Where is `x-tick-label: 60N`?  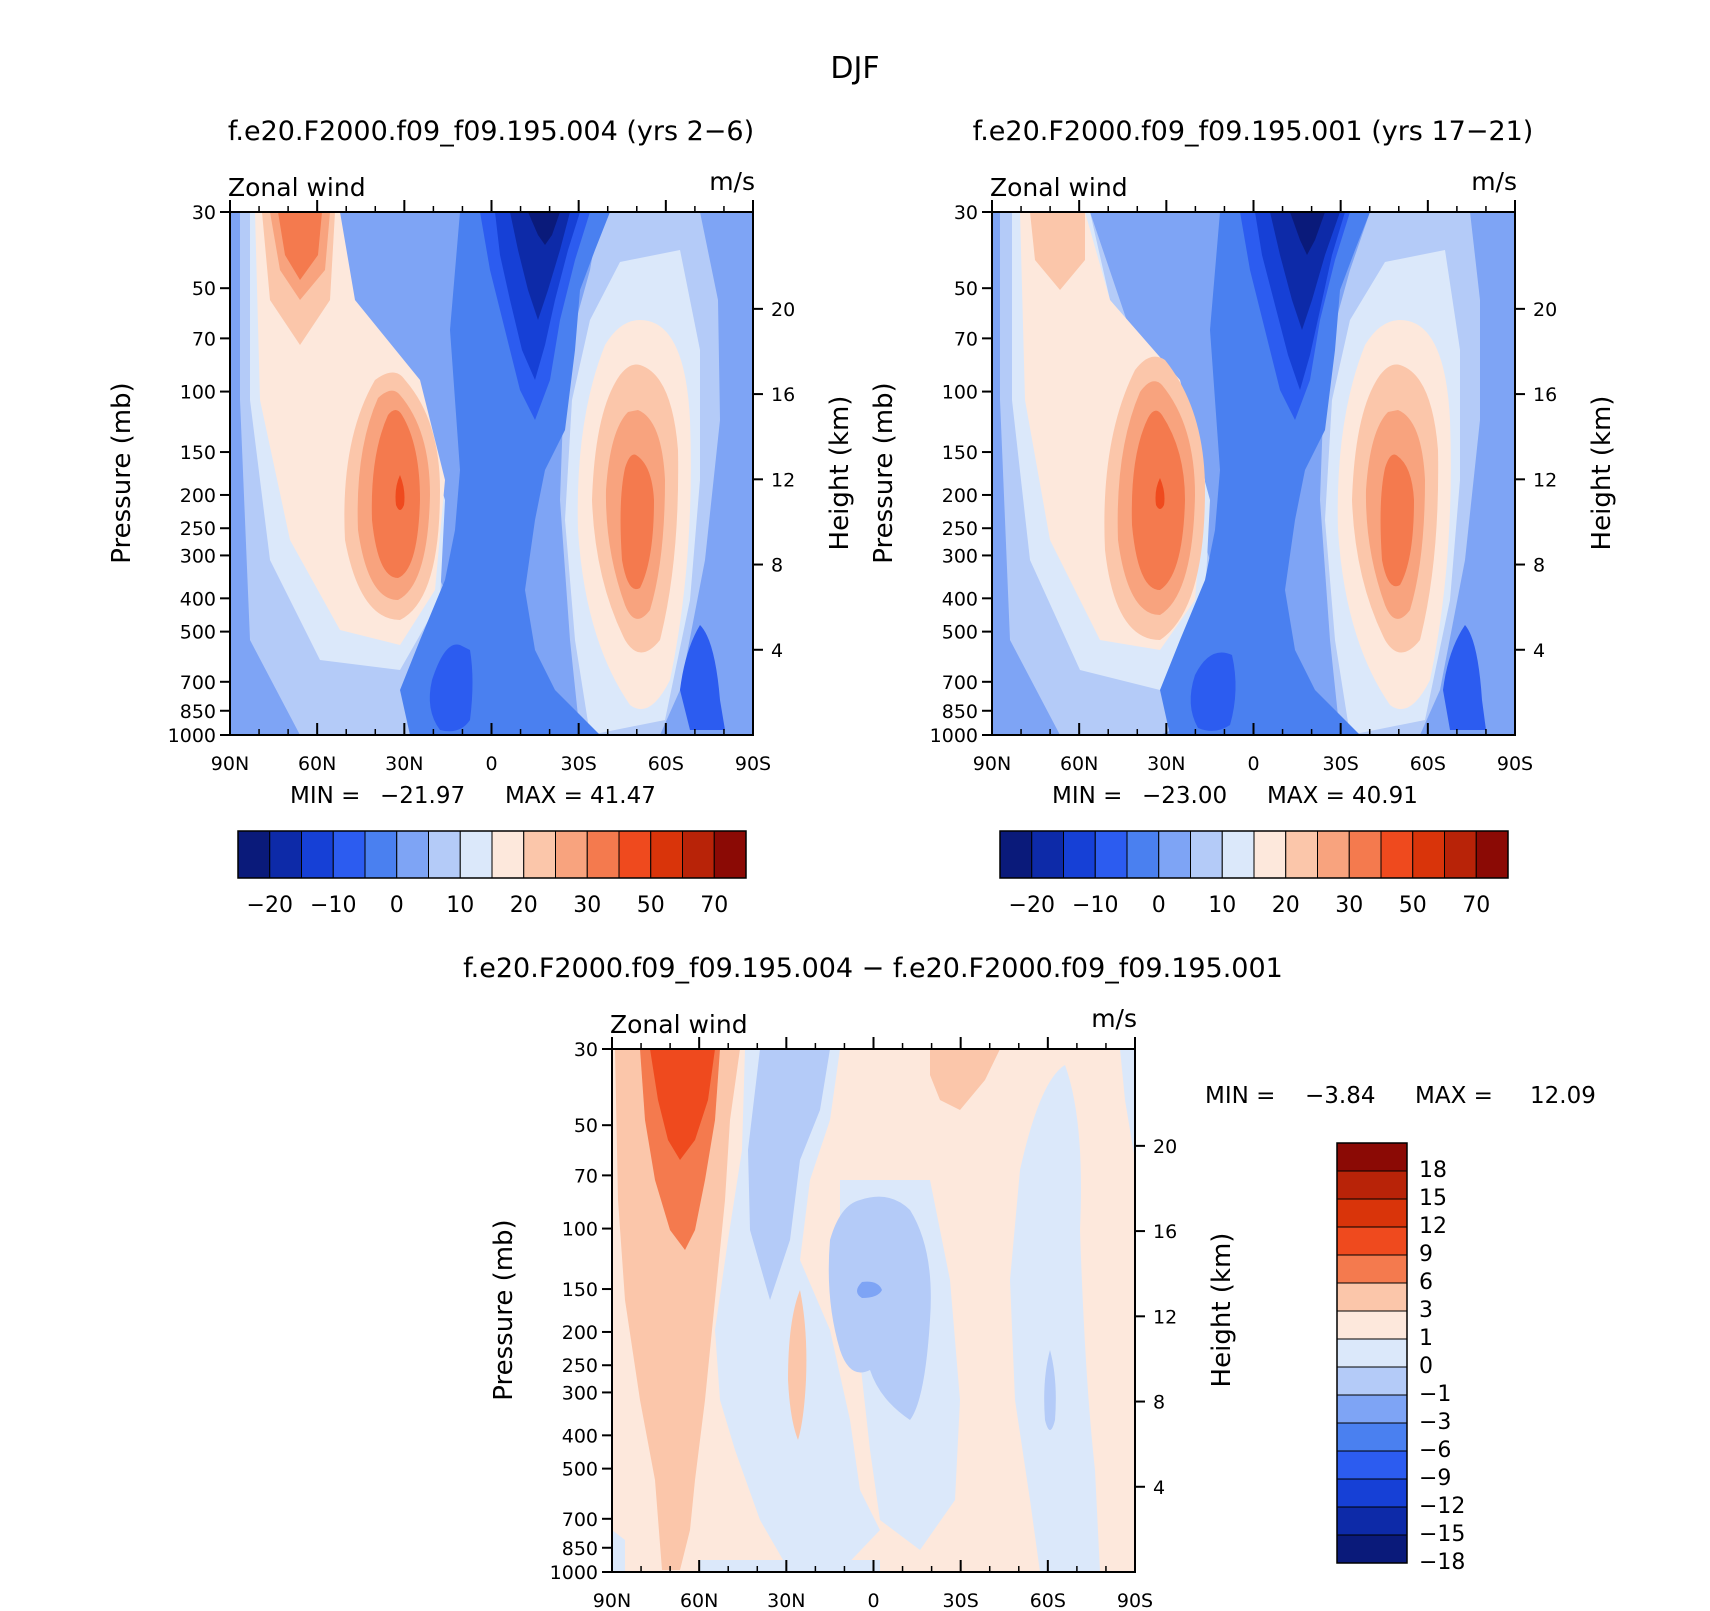 x-tick-label: 60N is located at coordinates (699, 1600).